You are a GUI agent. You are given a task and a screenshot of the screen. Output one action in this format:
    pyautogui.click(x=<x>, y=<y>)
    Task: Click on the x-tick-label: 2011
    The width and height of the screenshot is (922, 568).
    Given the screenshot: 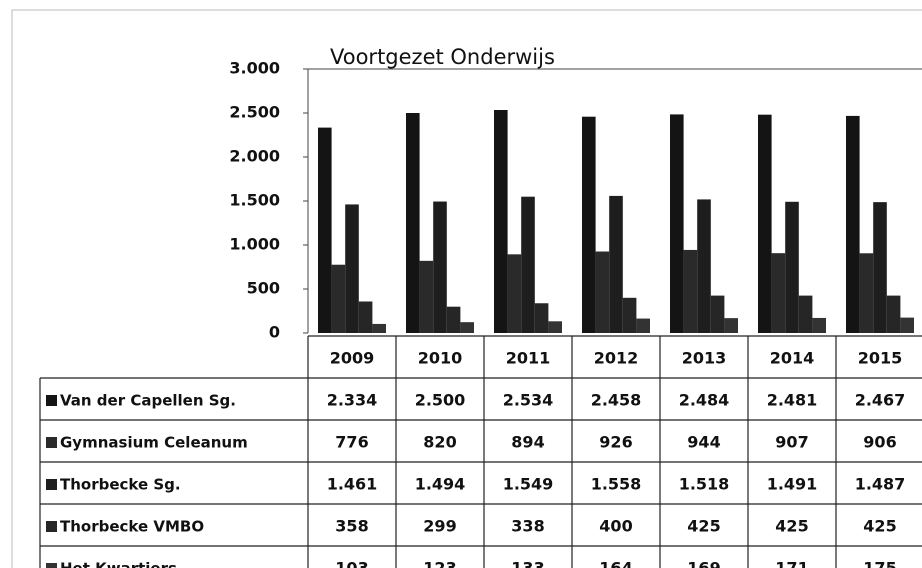 What is the action you would take?
    pyautogui.click(x=528, y=358)
    